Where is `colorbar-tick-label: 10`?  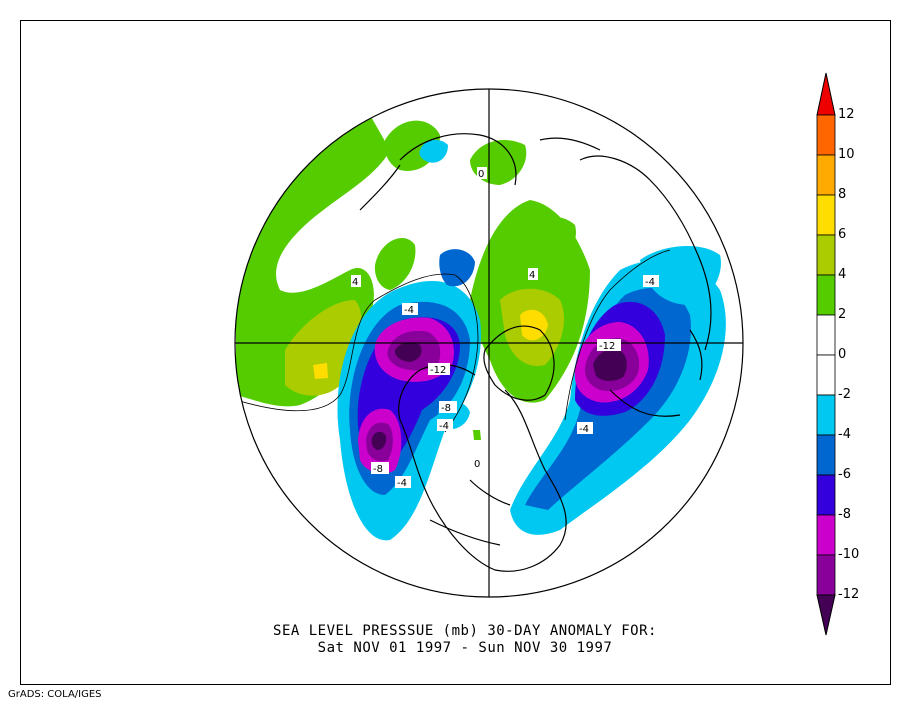 colorbar-tick-label: 10 is located at coordinates (846, 154).